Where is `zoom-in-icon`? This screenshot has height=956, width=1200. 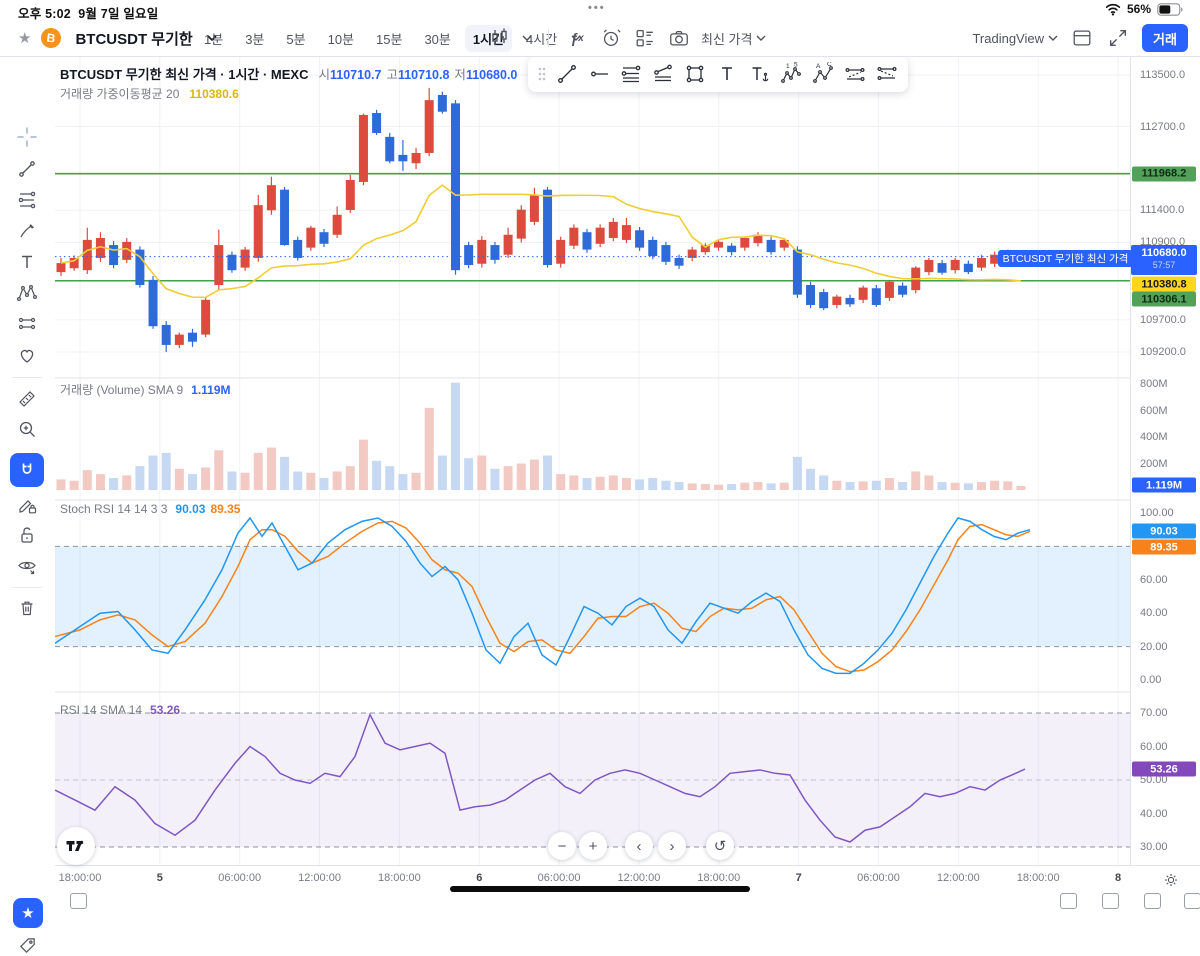 zoom-in-icon is located at coordinates (27, 429).